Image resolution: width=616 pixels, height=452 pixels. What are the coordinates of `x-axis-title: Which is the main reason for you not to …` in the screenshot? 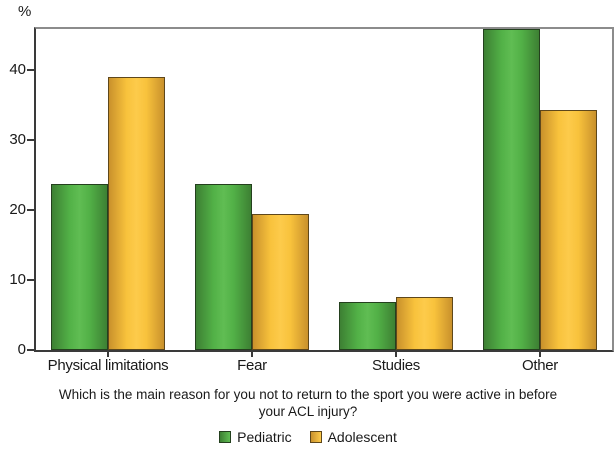 It's located at (308, 403).